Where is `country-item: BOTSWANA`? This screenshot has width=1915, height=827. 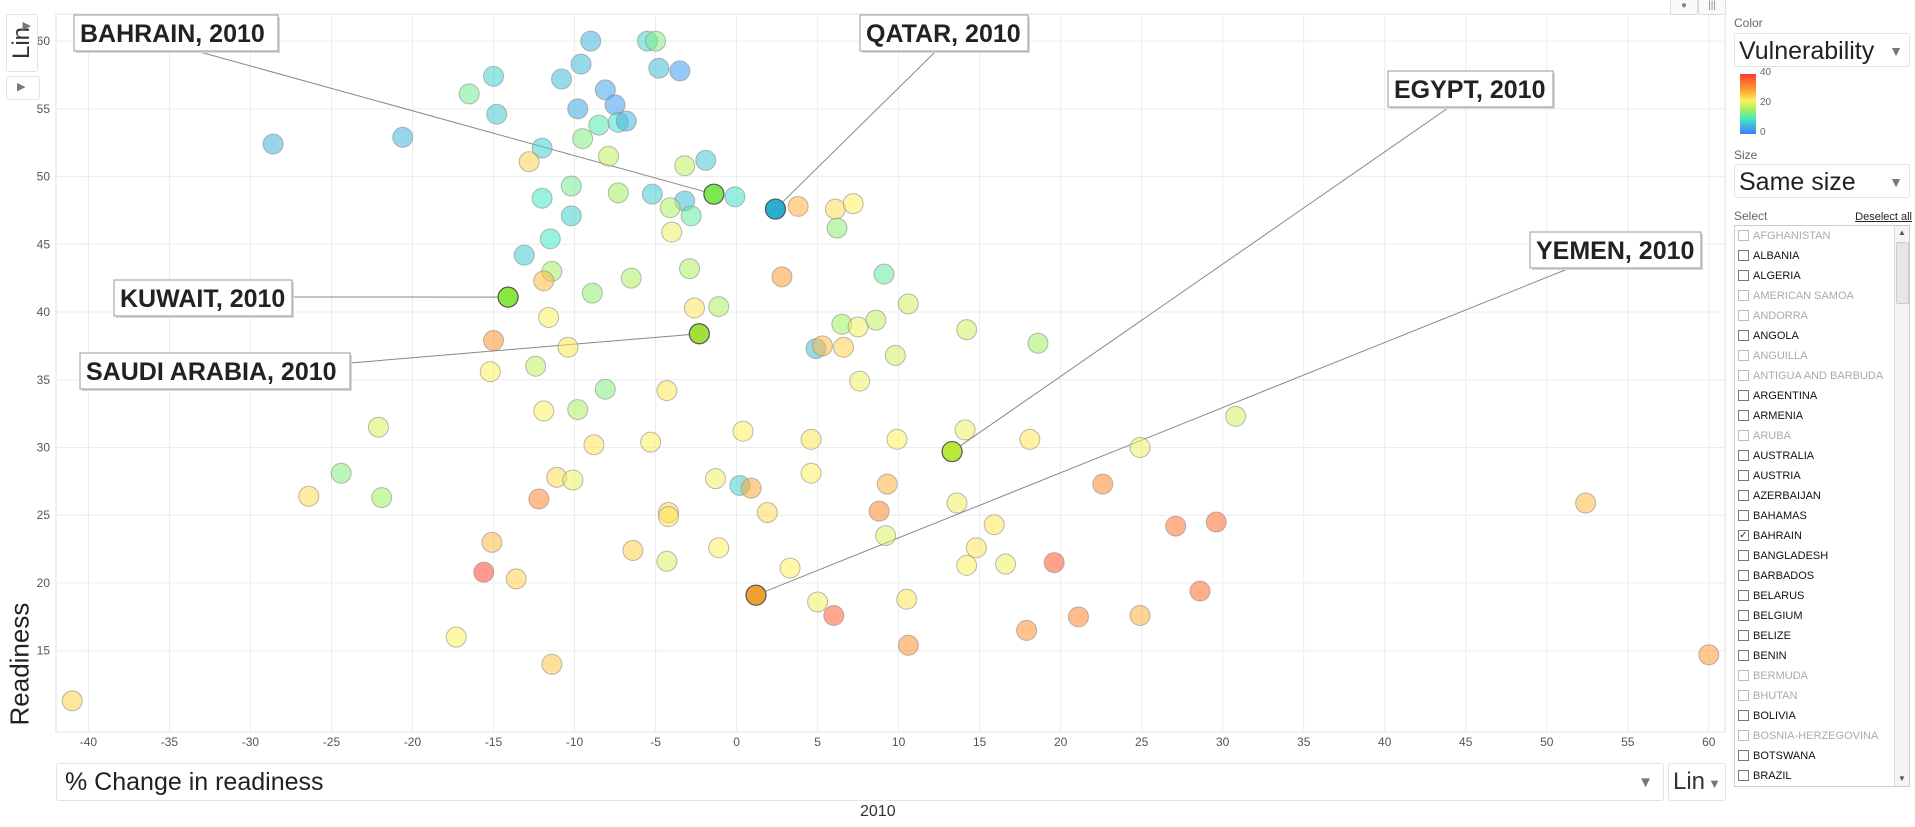
country-item: BOTSWANA is located at coordinates (1815, 756).